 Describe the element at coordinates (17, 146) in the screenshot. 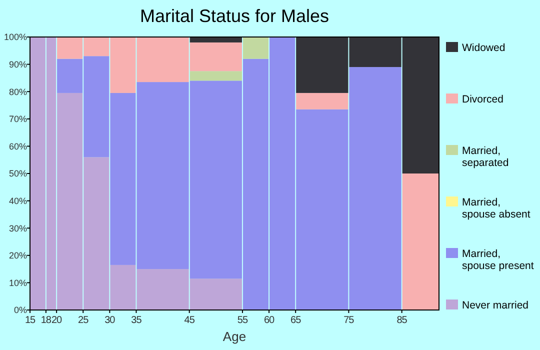

I see `y-tick-label: 60%` at that location.